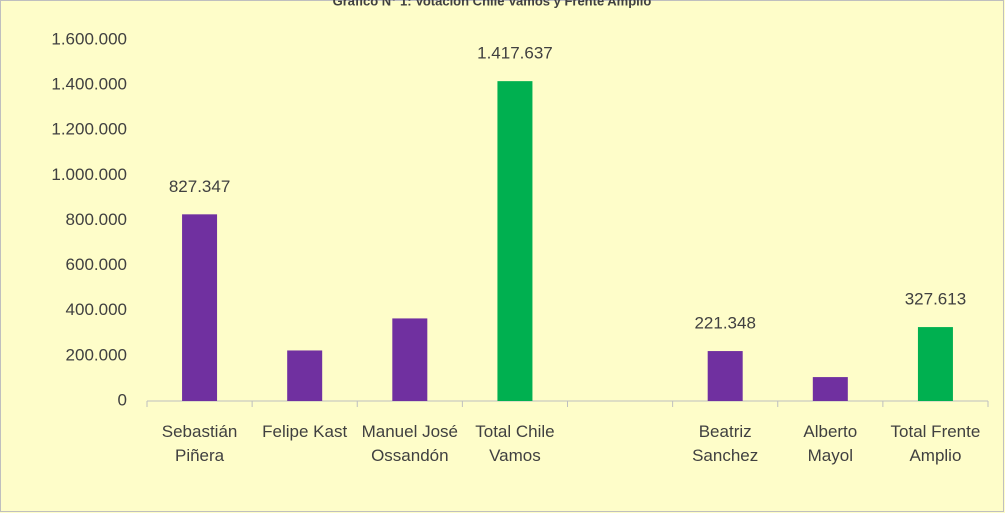 The width and height of the screenshot is (1005, 513). I want to click on y-tick-label: 1.400.000, so click(89, 84).